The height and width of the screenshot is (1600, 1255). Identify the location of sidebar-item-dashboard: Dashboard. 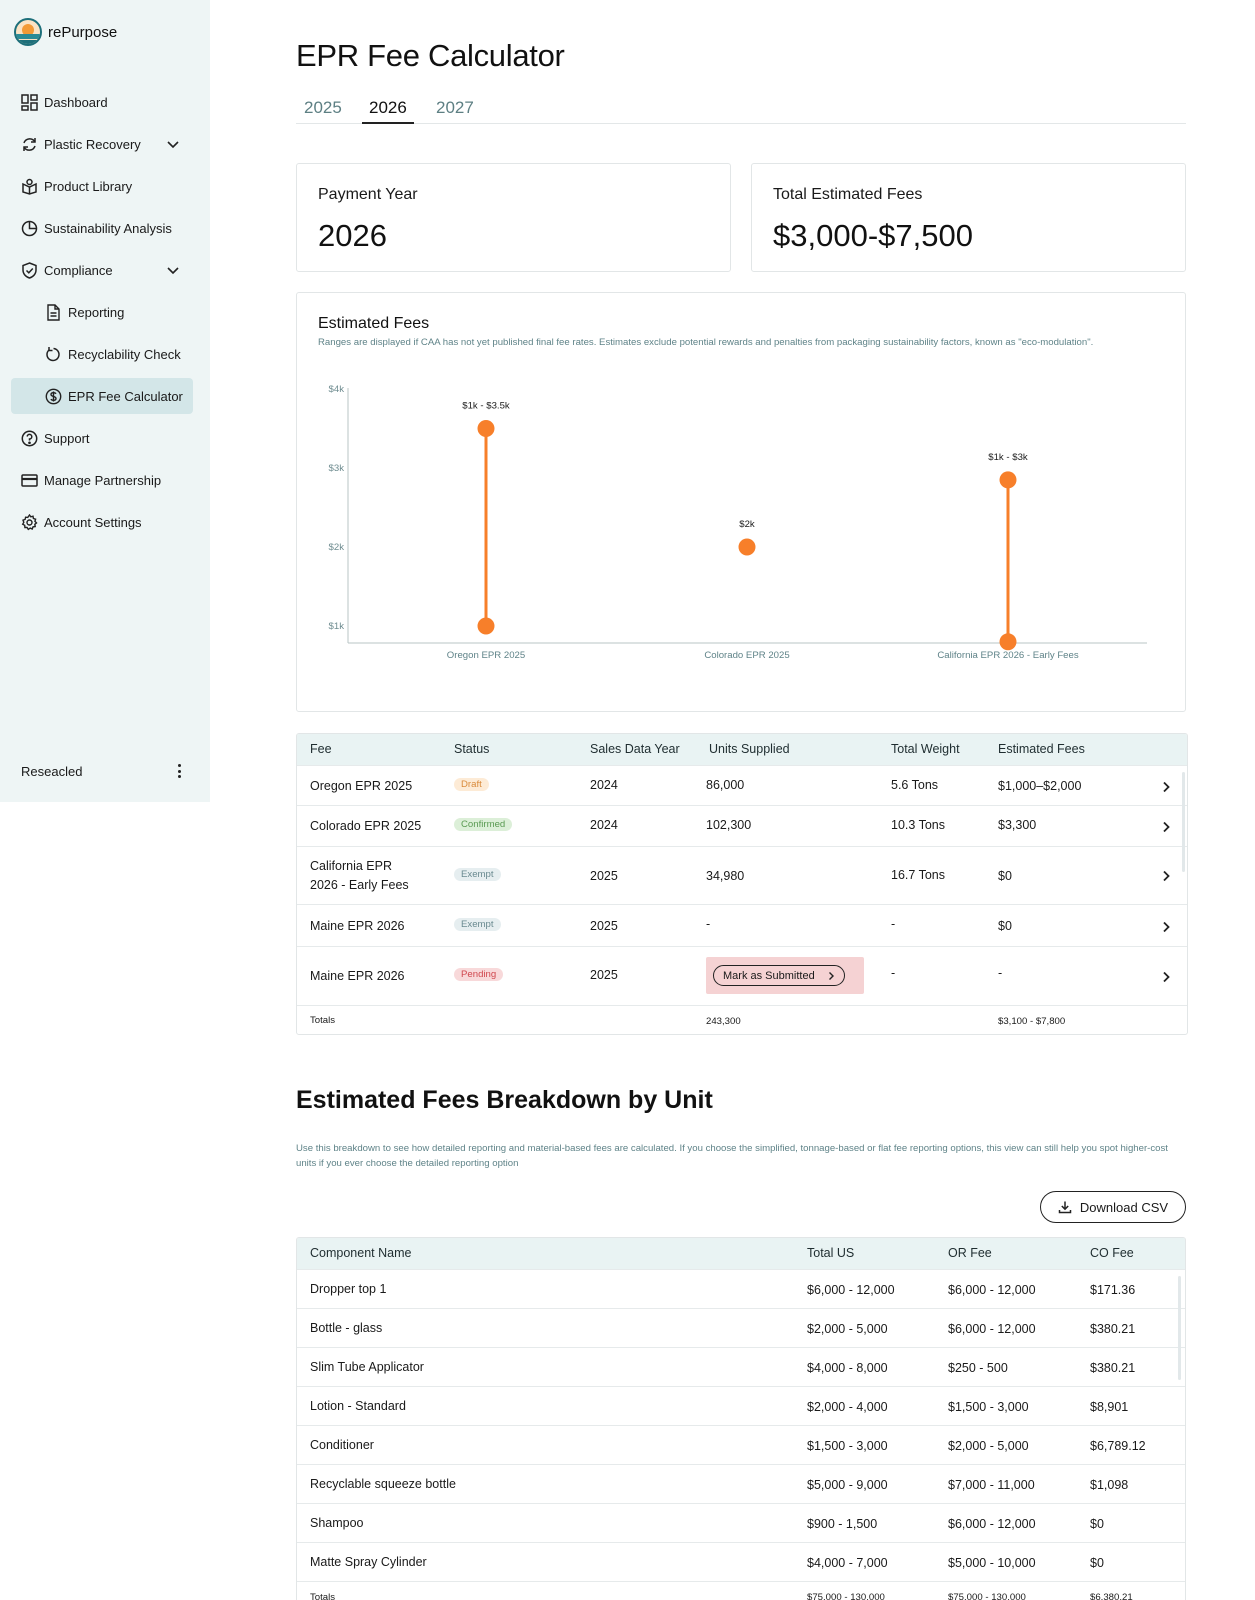
(102, 102).